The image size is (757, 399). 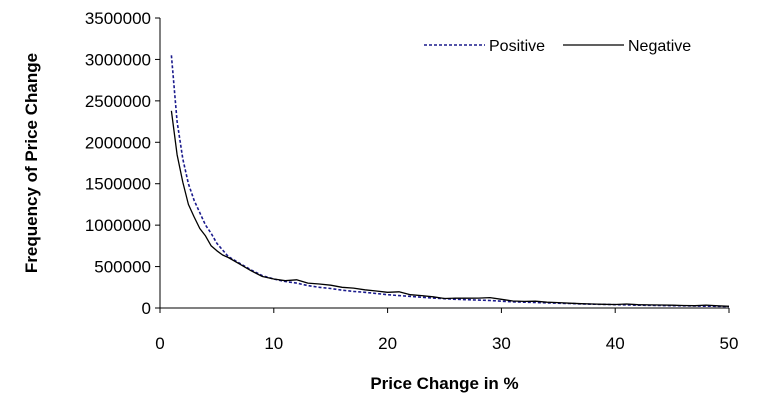 I want to click on x-tick-label: 20, so click(x=387, y=343).